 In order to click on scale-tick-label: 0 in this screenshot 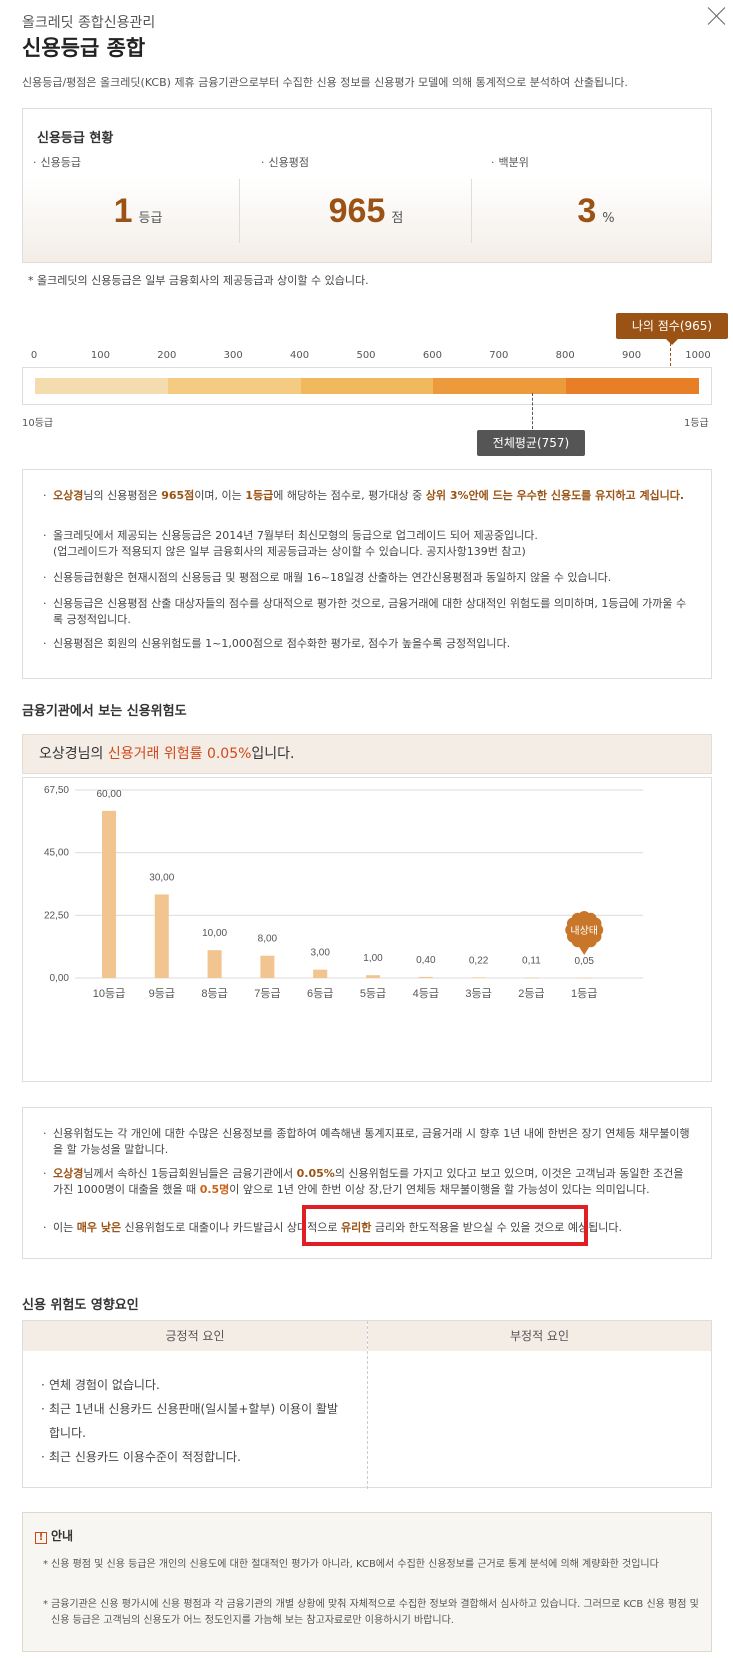, I will do `click(34, 355)`.